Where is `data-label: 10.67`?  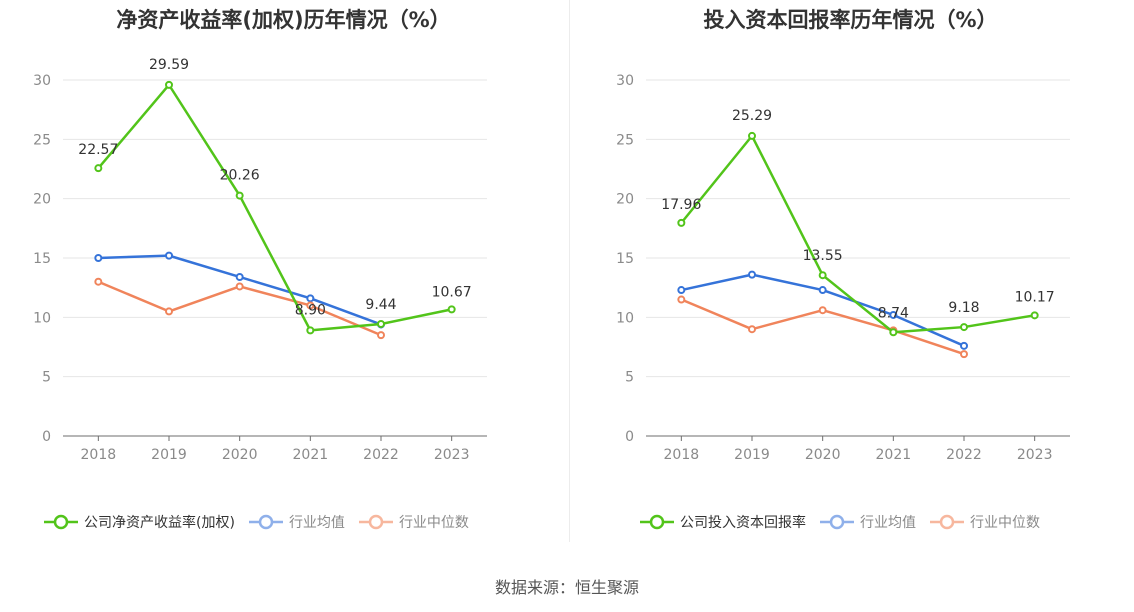
data-label: 10.67 is located at coordinates (452, 292).